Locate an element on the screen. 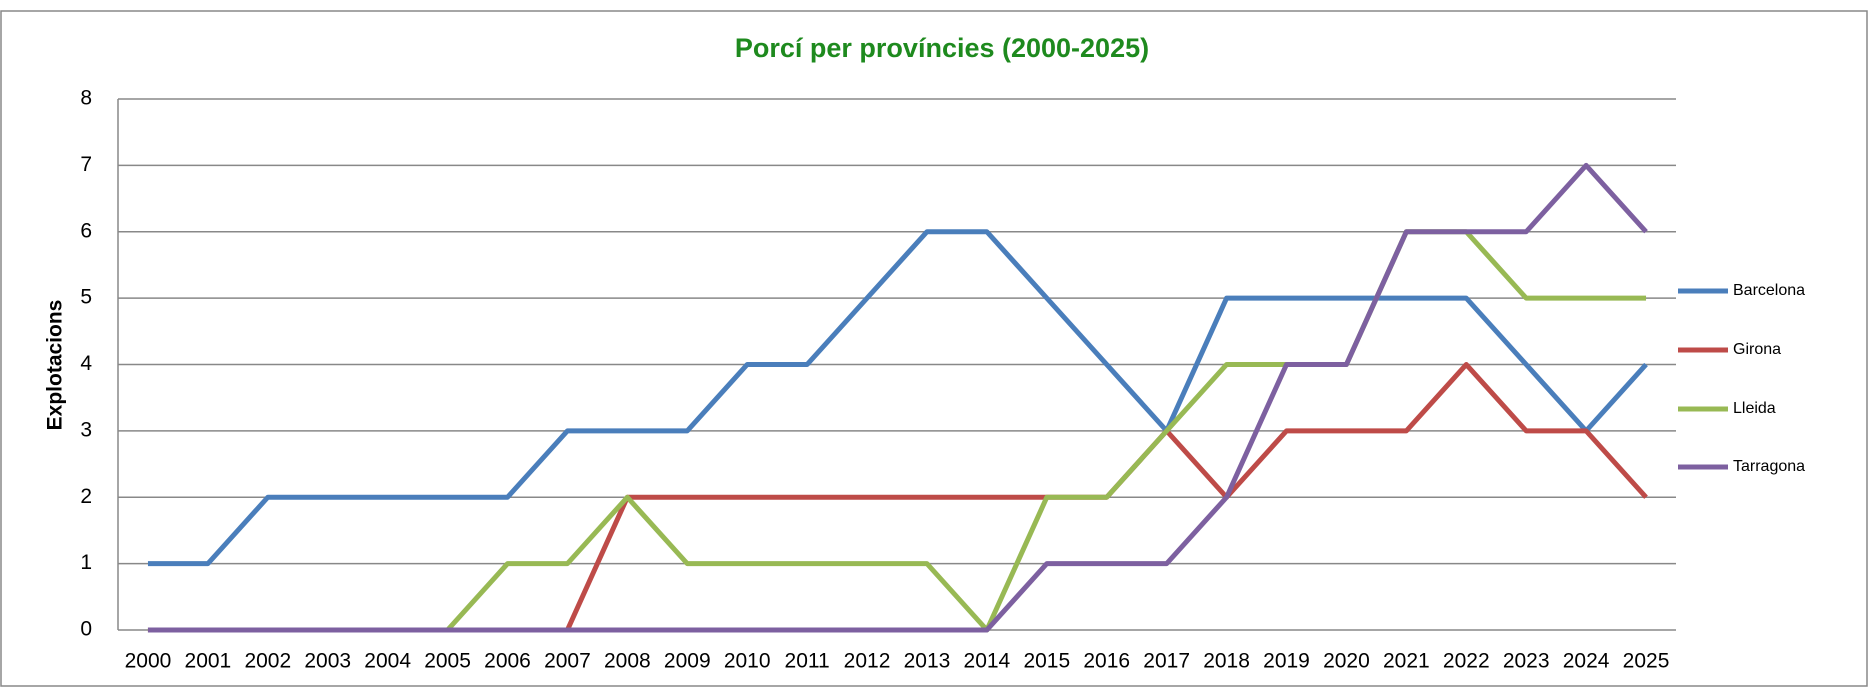  legend-label: Lleida is located at coordinates (1754, 408).